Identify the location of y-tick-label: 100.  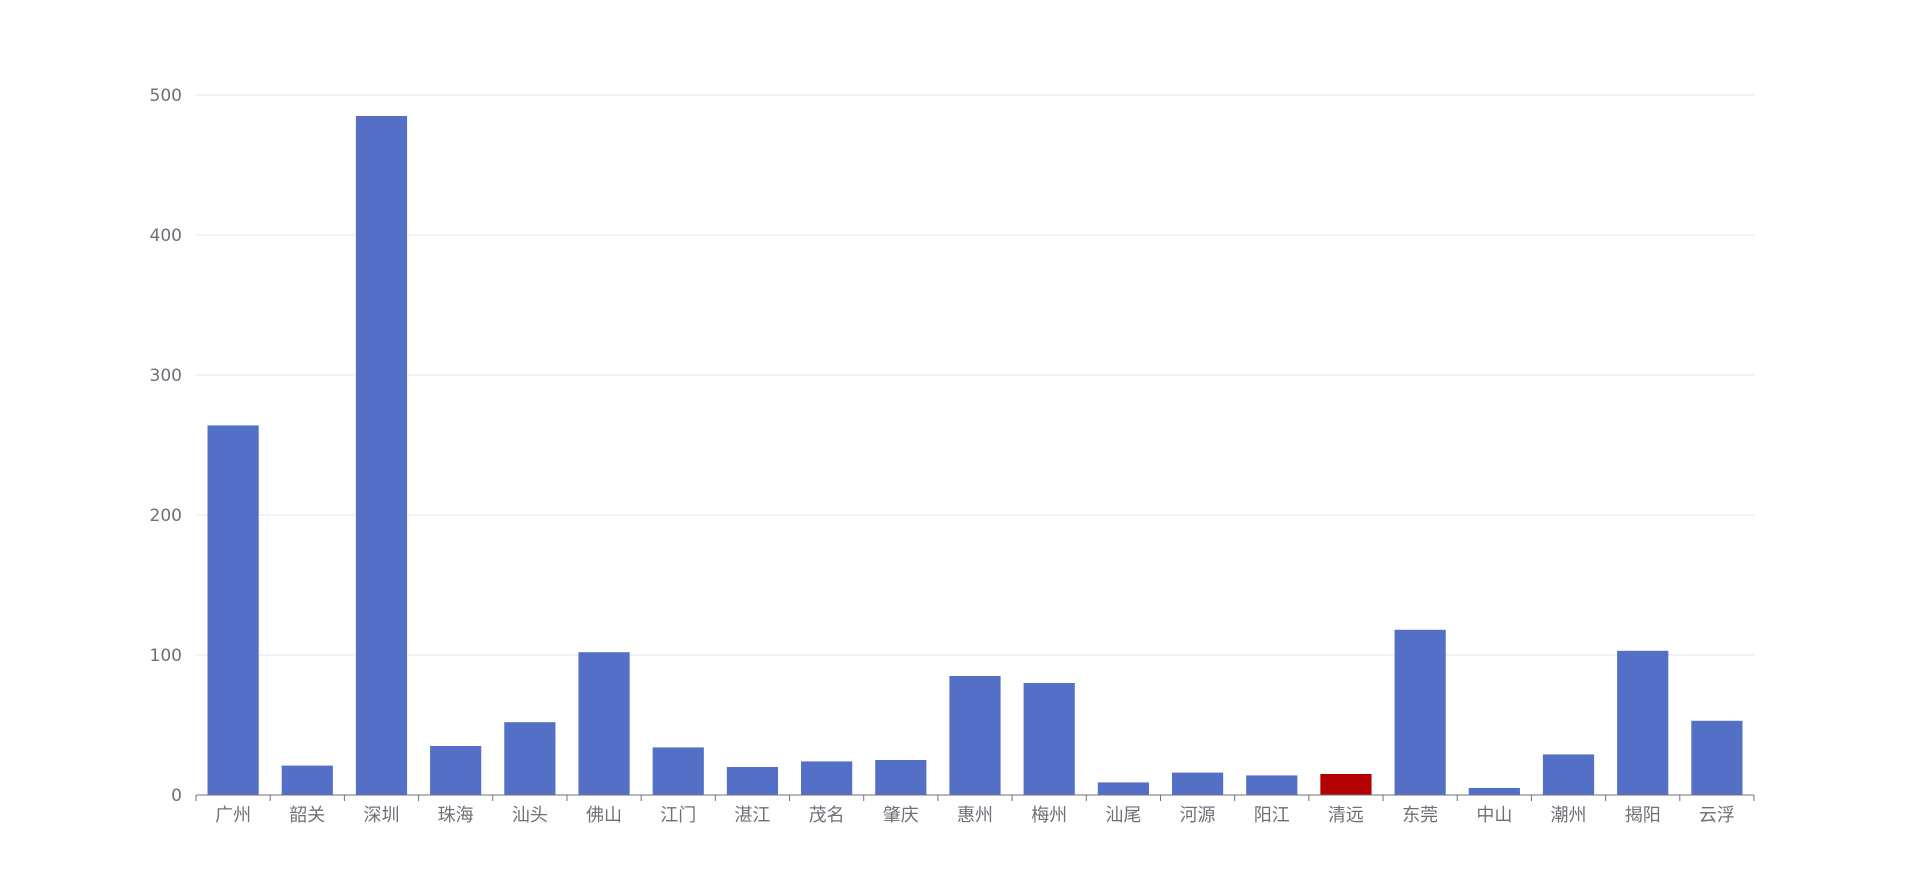
(166, 656).